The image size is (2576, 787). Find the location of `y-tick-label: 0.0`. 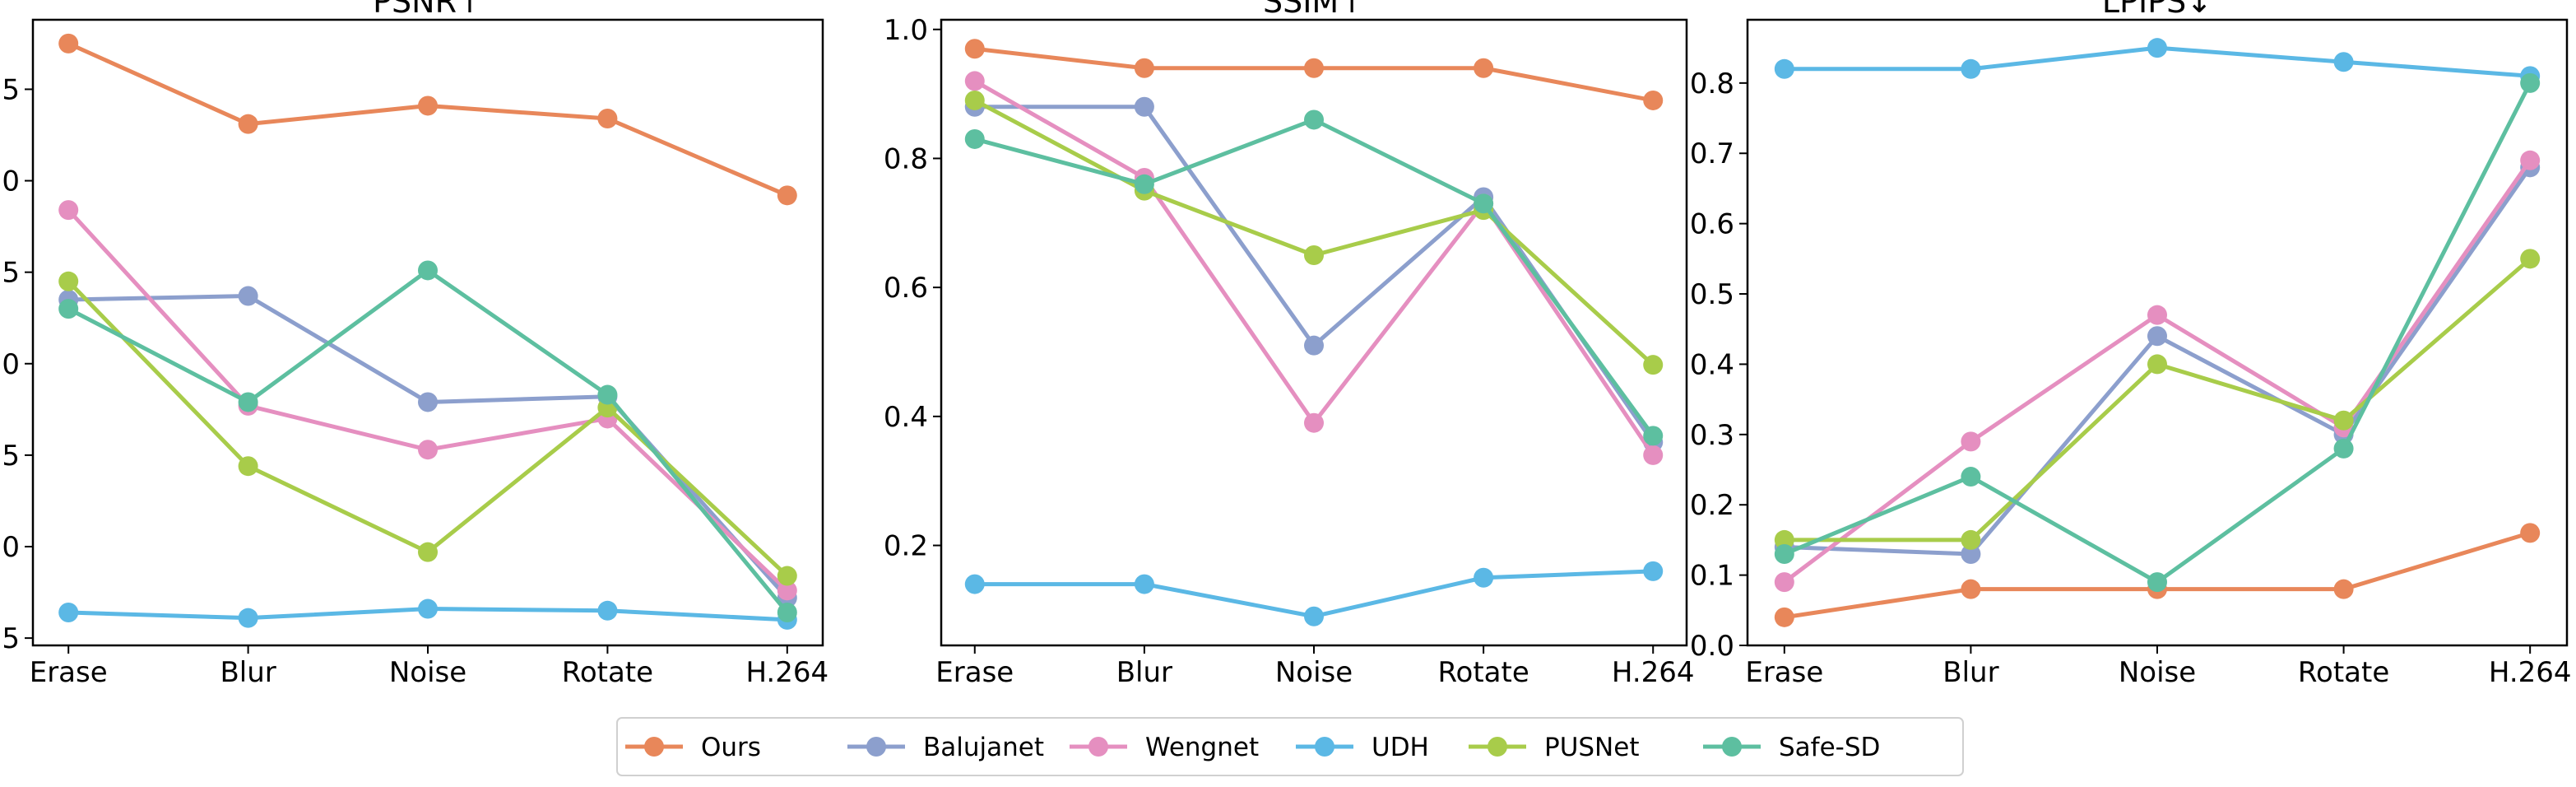

y-tick-label: 0.0 is located at coordinates (1712, 646).